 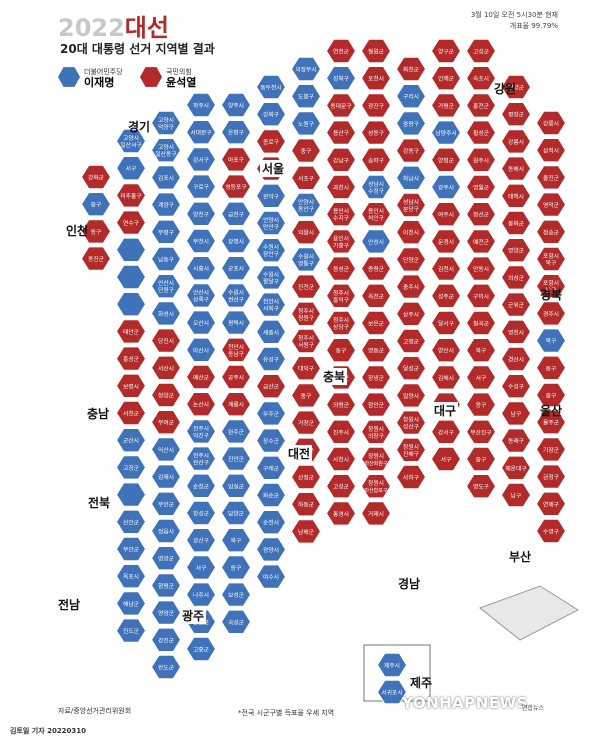 I want to click on district-label: 군포시, so click(x=236, y=269).